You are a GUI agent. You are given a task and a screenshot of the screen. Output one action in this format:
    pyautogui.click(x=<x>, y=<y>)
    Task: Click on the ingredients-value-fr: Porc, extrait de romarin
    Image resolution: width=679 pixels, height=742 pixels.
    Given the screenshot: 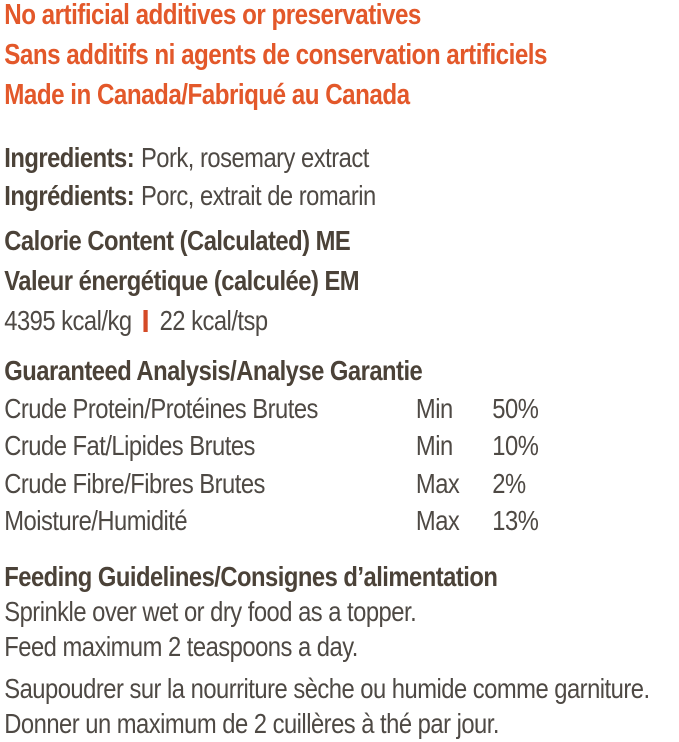 What is the action you would take?
    pyautogui.click(x=258, y=195)
    